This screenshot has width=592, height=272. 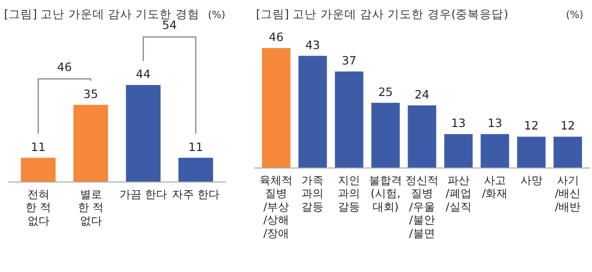 What do you see at coordinates (422, 207) in the screenshot?
I see `x-tick-label: 정신적 질병 /우울 /불안 /불면` at bounding box center [422, 207].